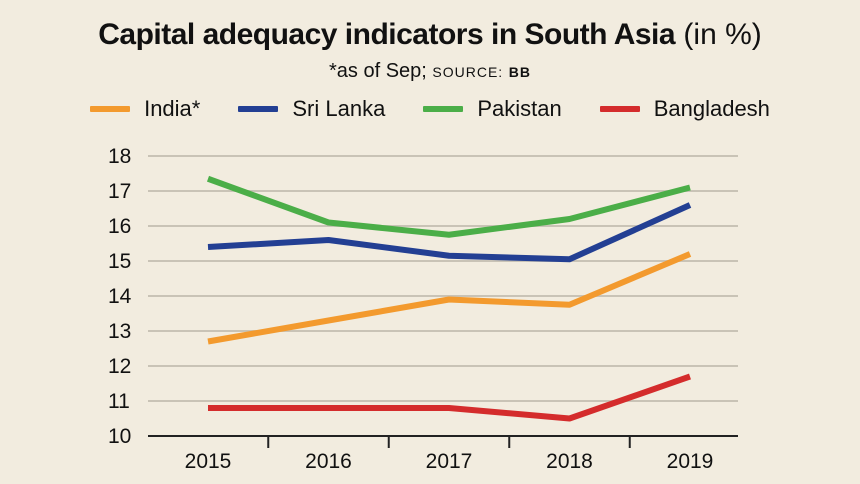  Describe the element at coordinates (328, 461) in the screenshot. I see `x-tick-label-2016: 2016` at that location.